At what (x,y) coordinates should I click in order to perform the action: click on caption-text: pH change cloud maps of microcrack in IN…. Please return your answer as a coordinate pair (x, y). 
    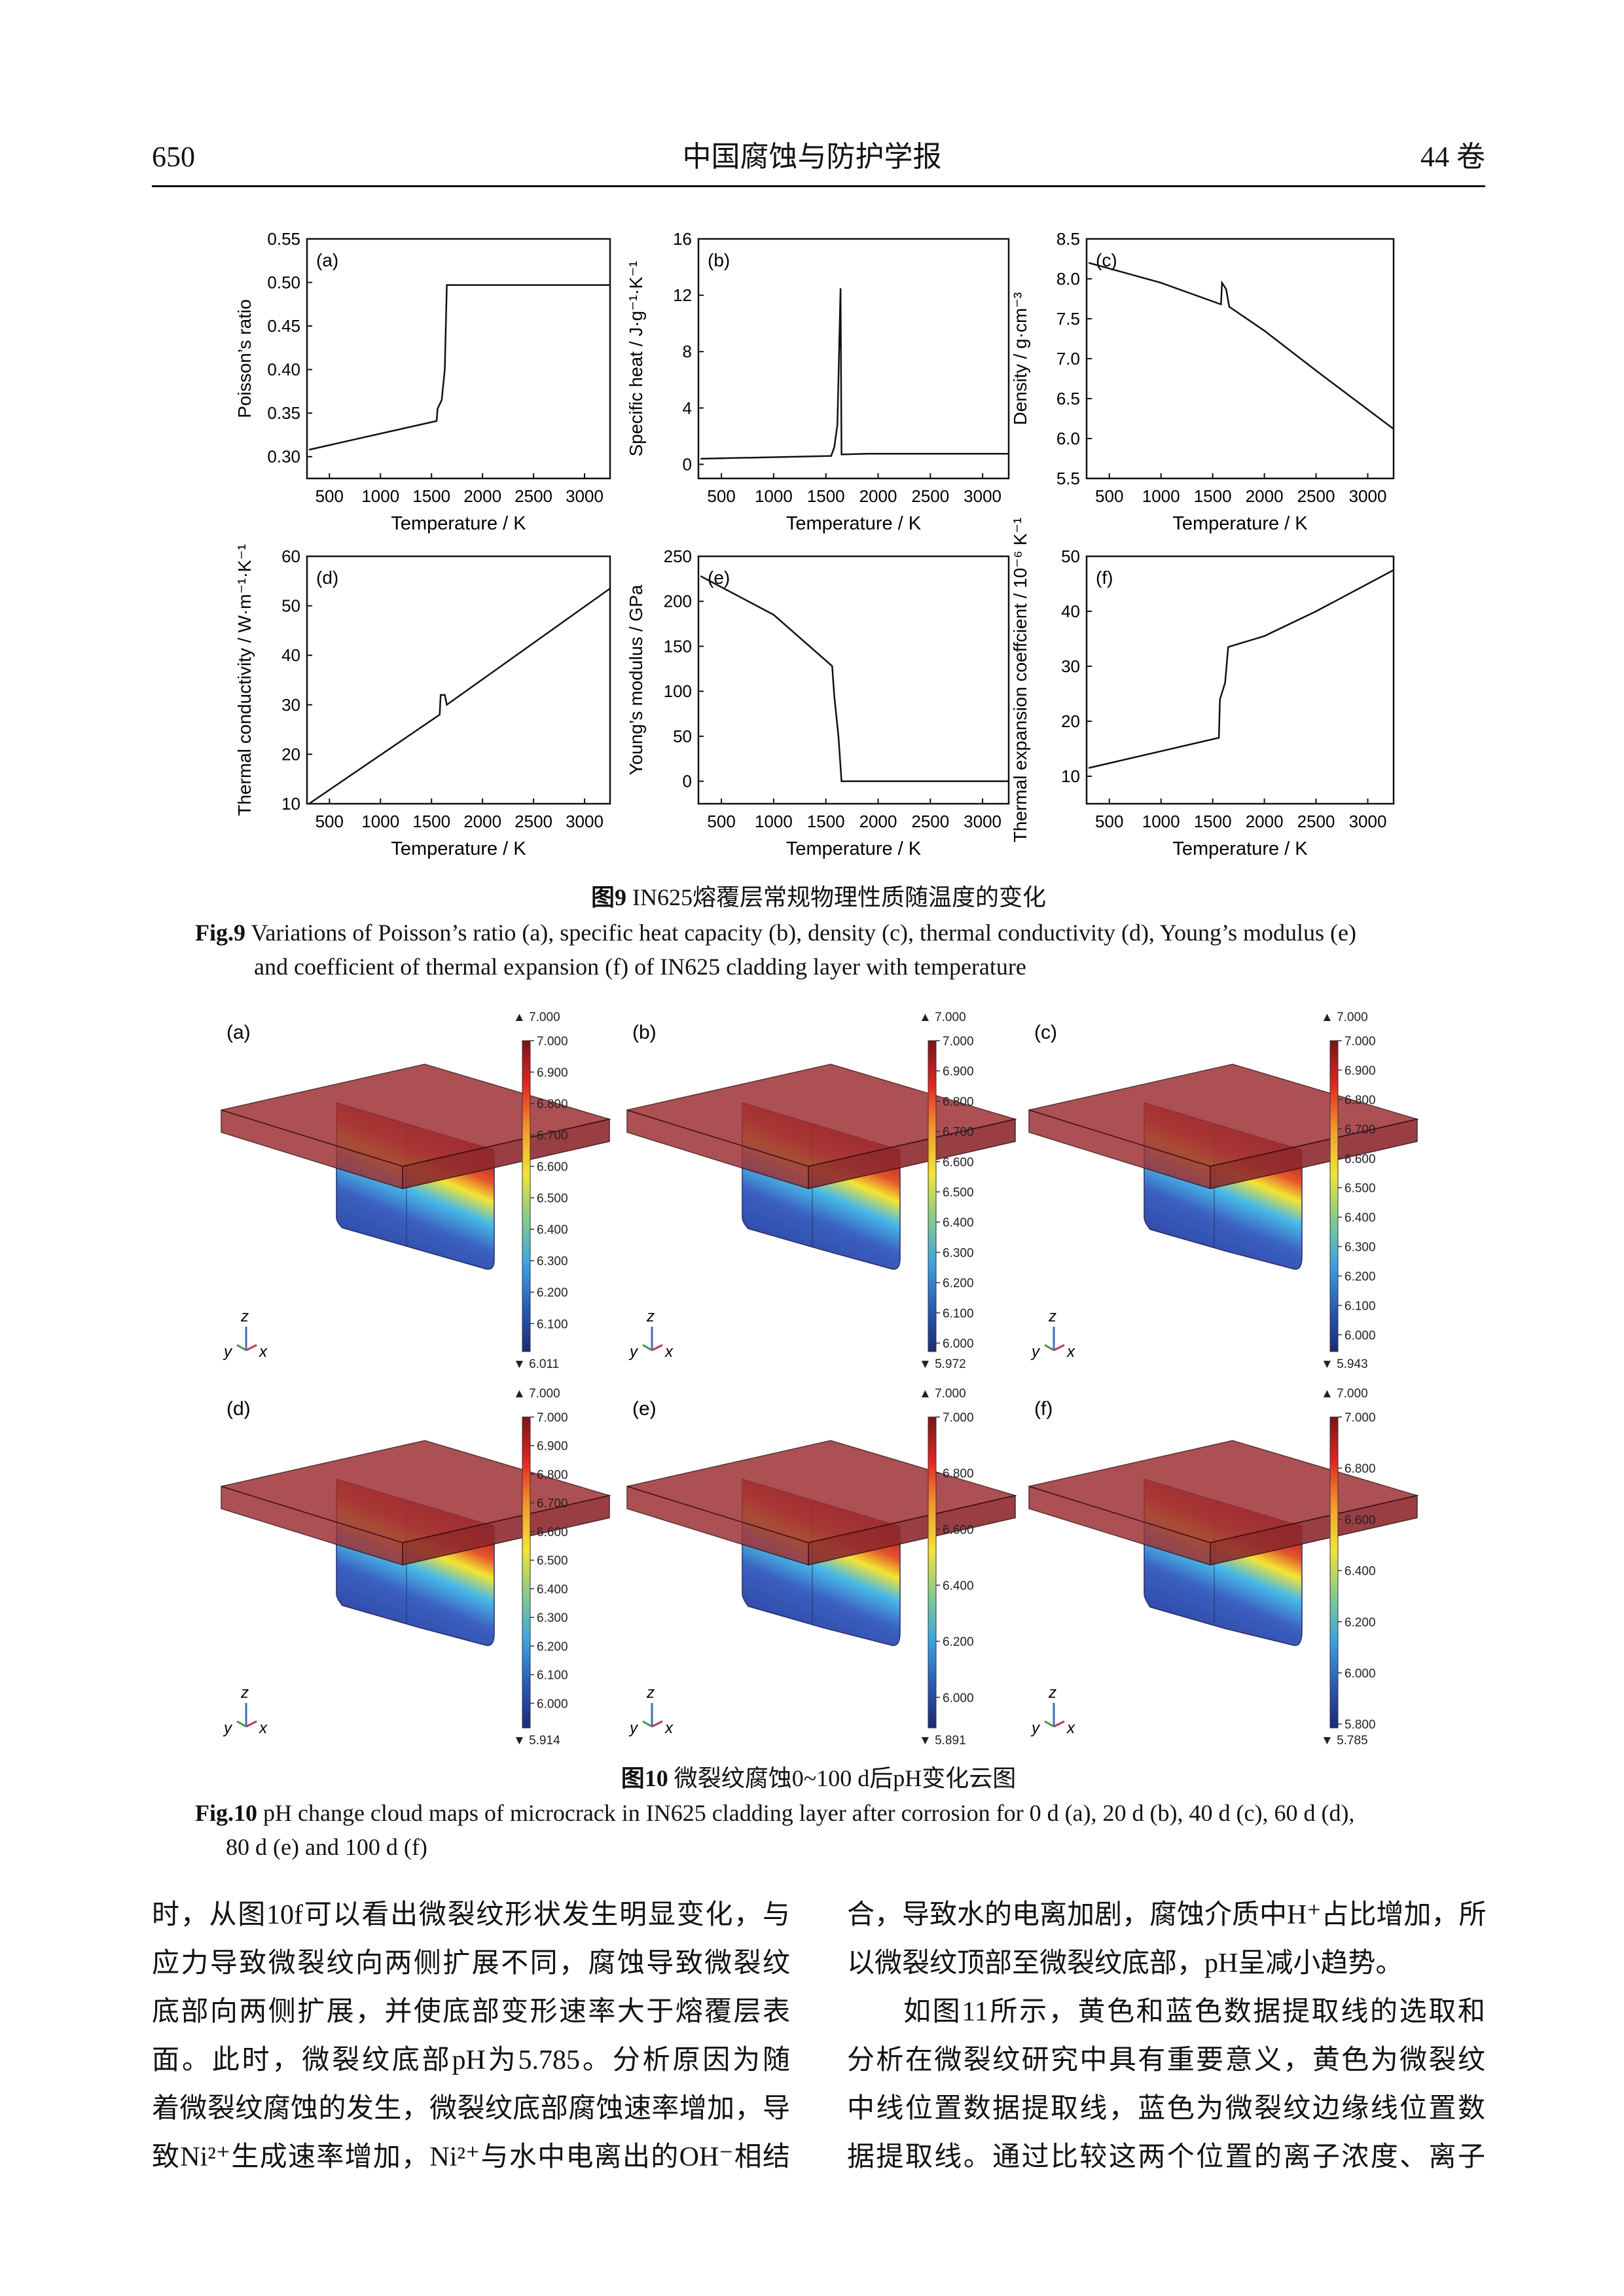
    Looking at the image, I should click on (809, 1813).